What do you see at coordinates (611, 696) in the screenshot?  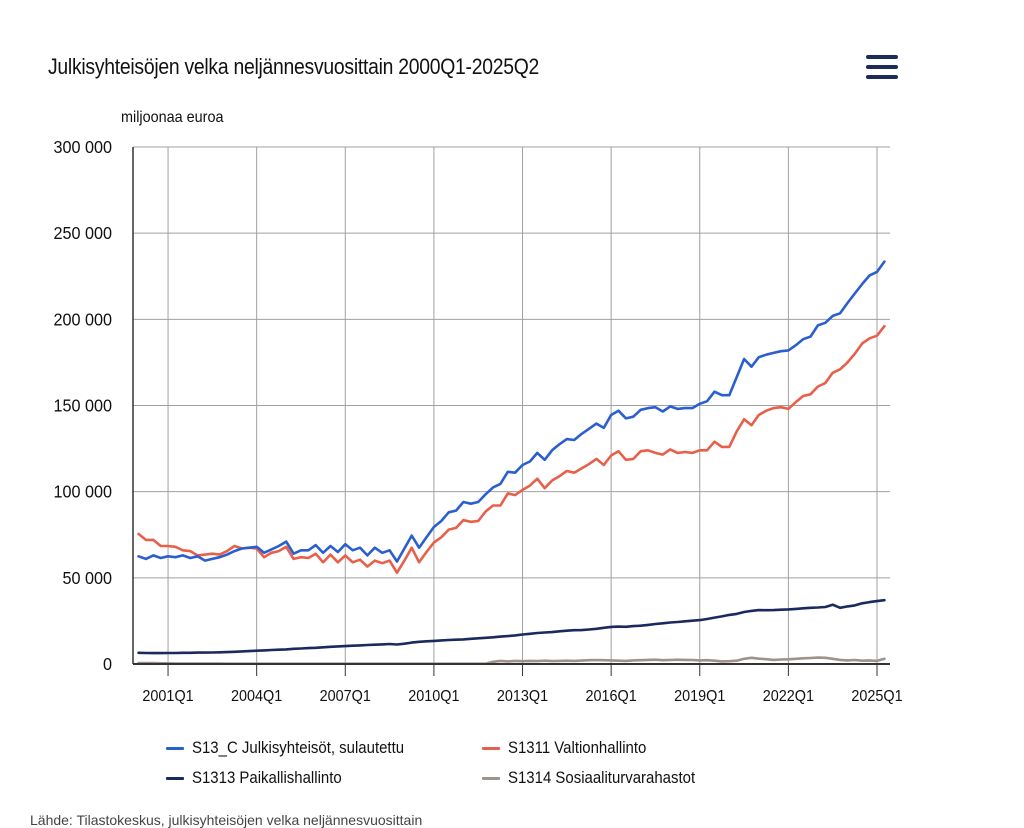 I see `x-tick-label: 2016Q1` at bounding box center [611, 696].